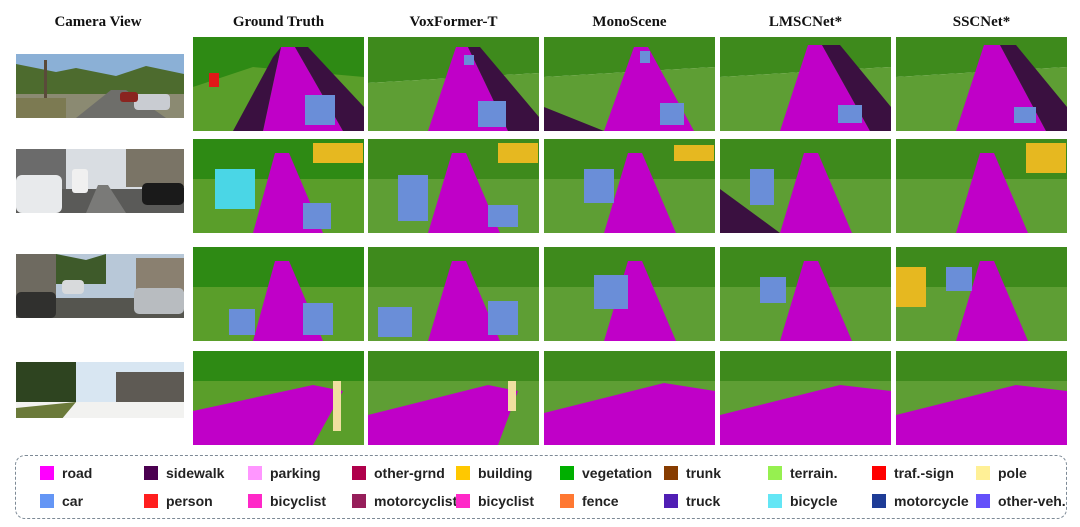  Describe the element at coordinates (629, 22) in the screenshot. I see `header-monoscene: MonoScene` at that location.